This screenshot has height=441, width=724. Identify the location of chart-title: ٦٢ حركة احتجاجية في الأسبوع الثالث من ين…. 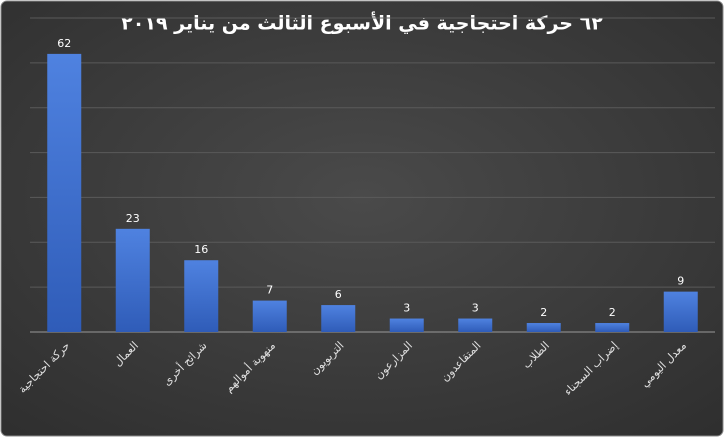
(362, 23).